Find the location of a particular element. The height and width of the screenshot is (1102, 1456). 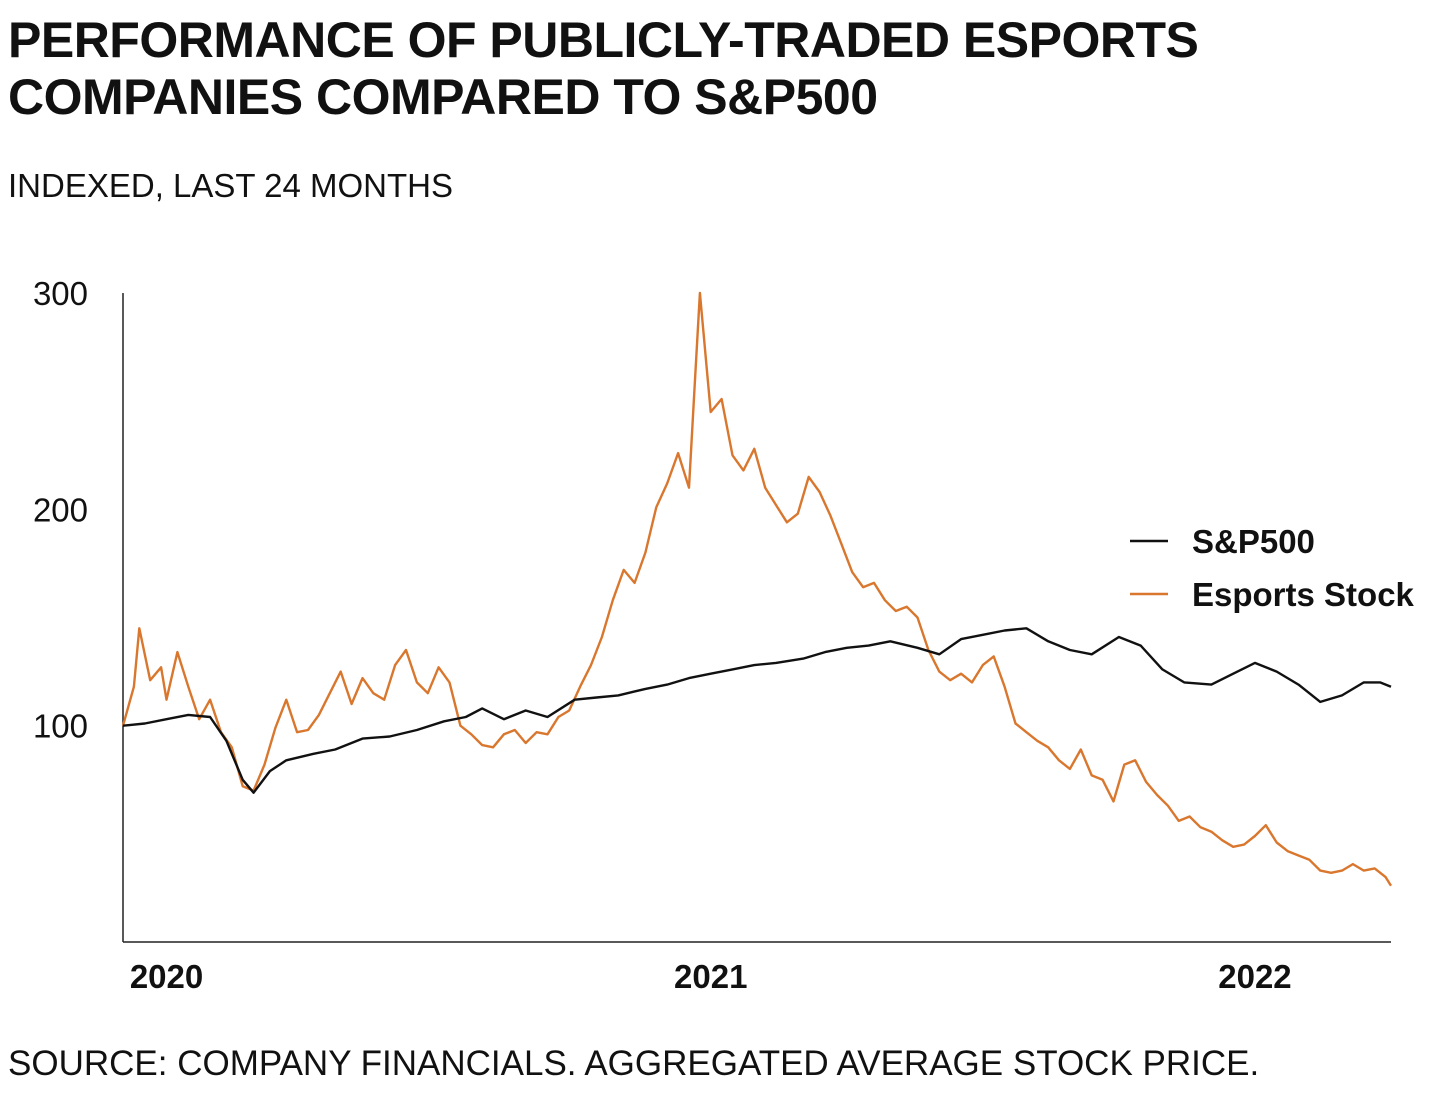

x-tick-label: 2020 is located at coordinates (166, 976).